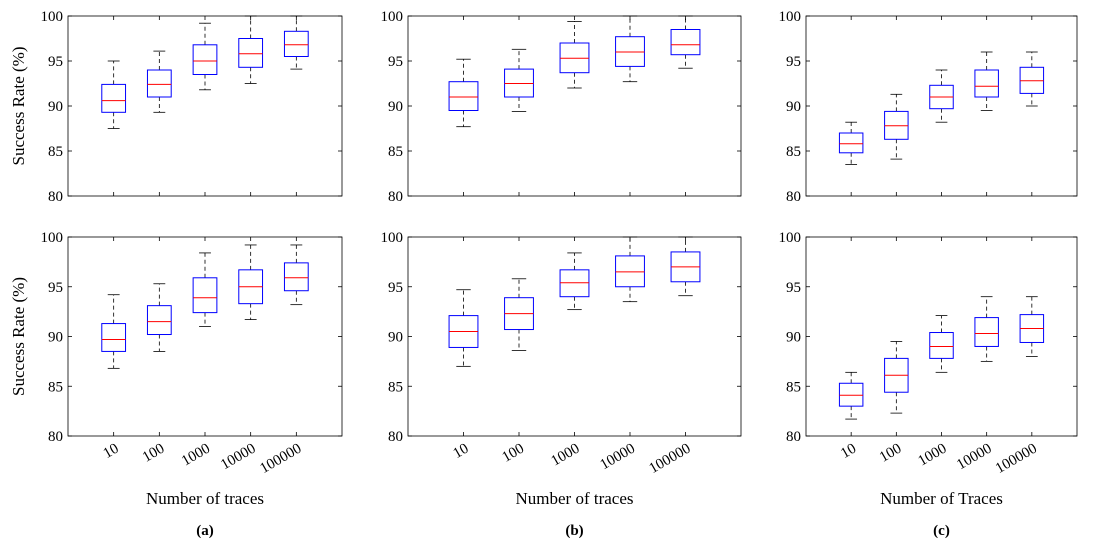  What do you see at coordinates (928, 107) in the screenshot?
I see `panel-c-top: 80 85 90 95 100` at bounding box center [928, 107].